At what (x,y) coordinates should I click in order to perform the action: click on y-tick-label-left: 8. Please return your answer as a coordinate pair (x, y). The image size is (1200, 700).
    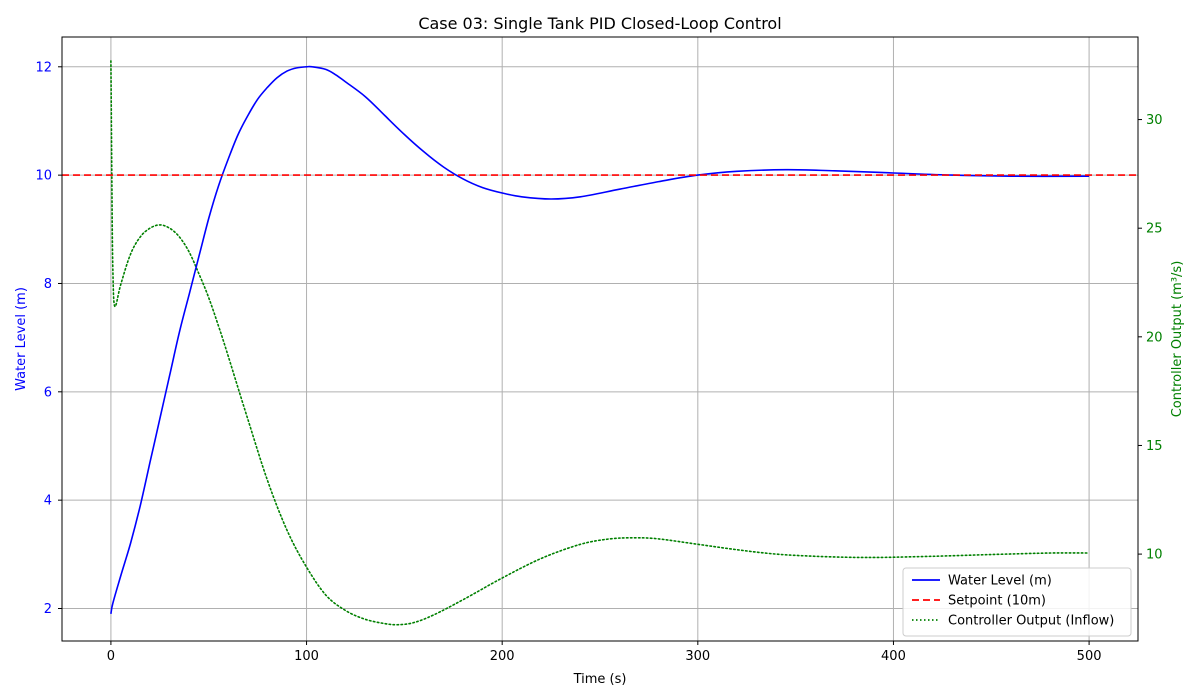
    Looking at the image, I should click on (48, 284).